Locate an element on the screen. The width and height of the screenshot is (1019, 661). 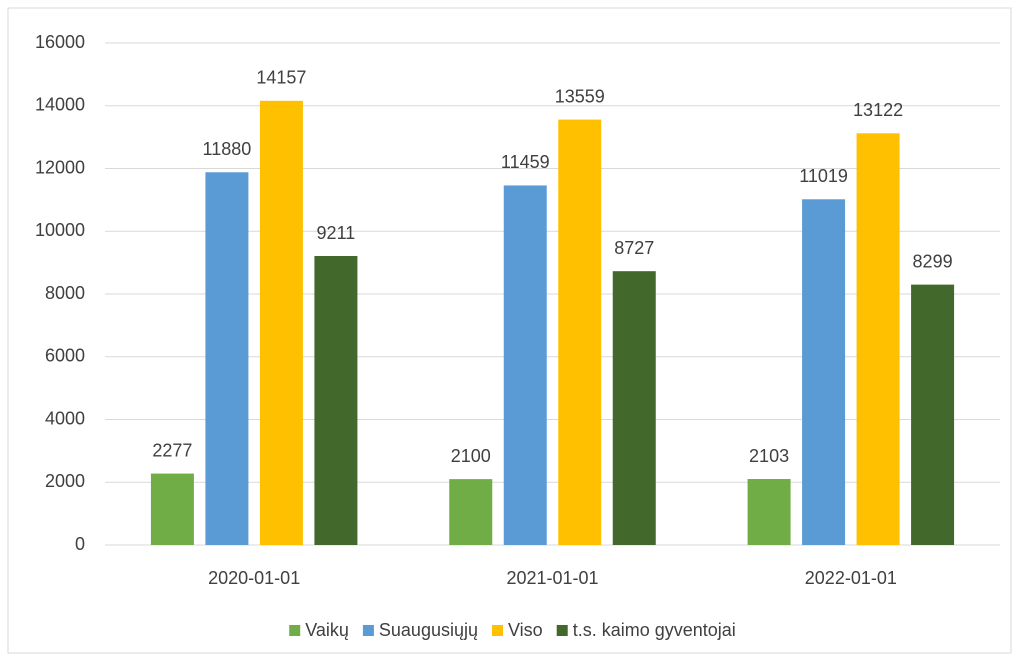
data-label: 11459 is located at coordinates (525, 162).